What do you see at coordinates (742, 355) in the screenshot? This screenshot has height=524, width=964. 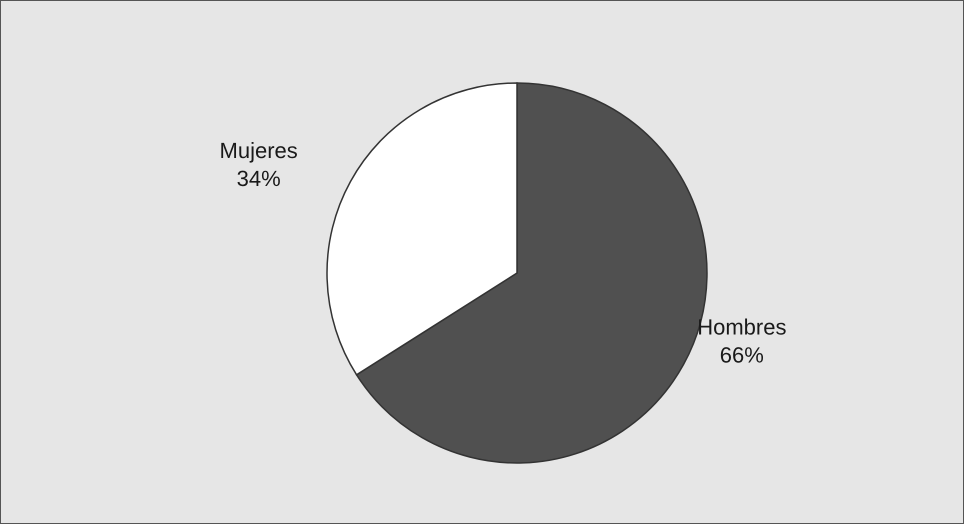 I see `data-label: 66%` at bounding box center [742, 355].